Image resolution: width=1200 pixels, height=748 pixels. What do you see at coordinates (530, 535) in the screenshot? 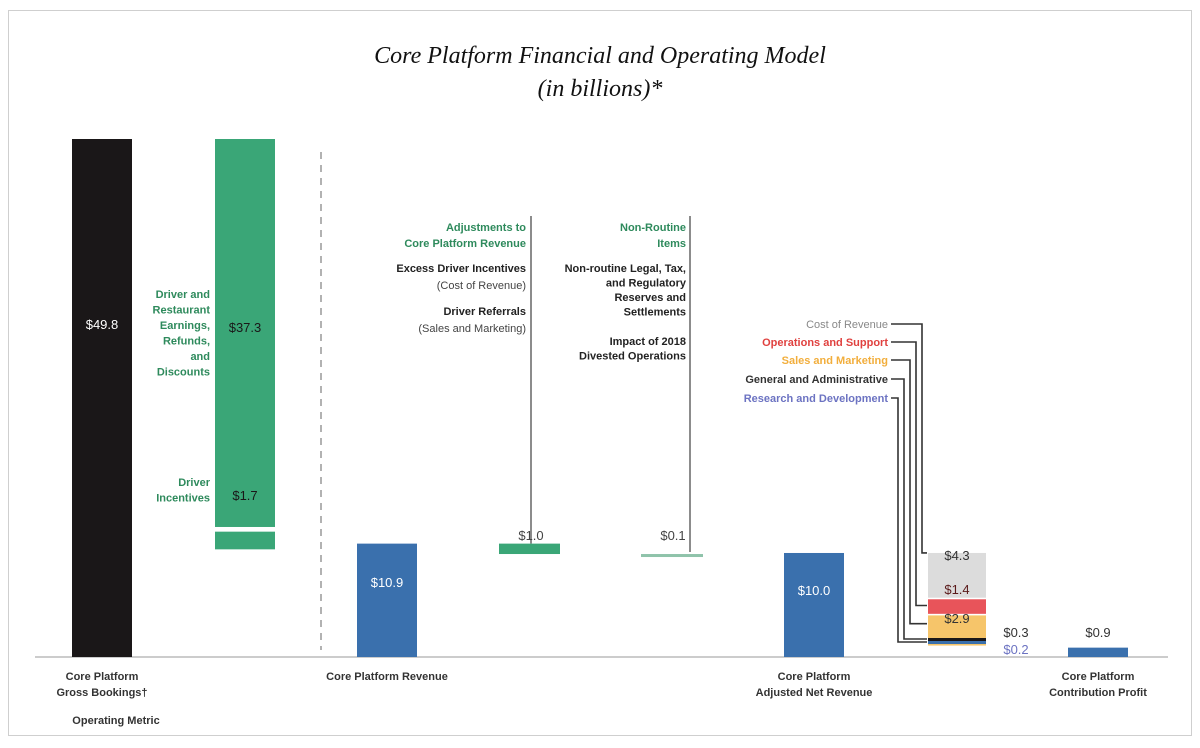
I see `bar-label-adjustments: $1.0` at bounding box center [530, 535].